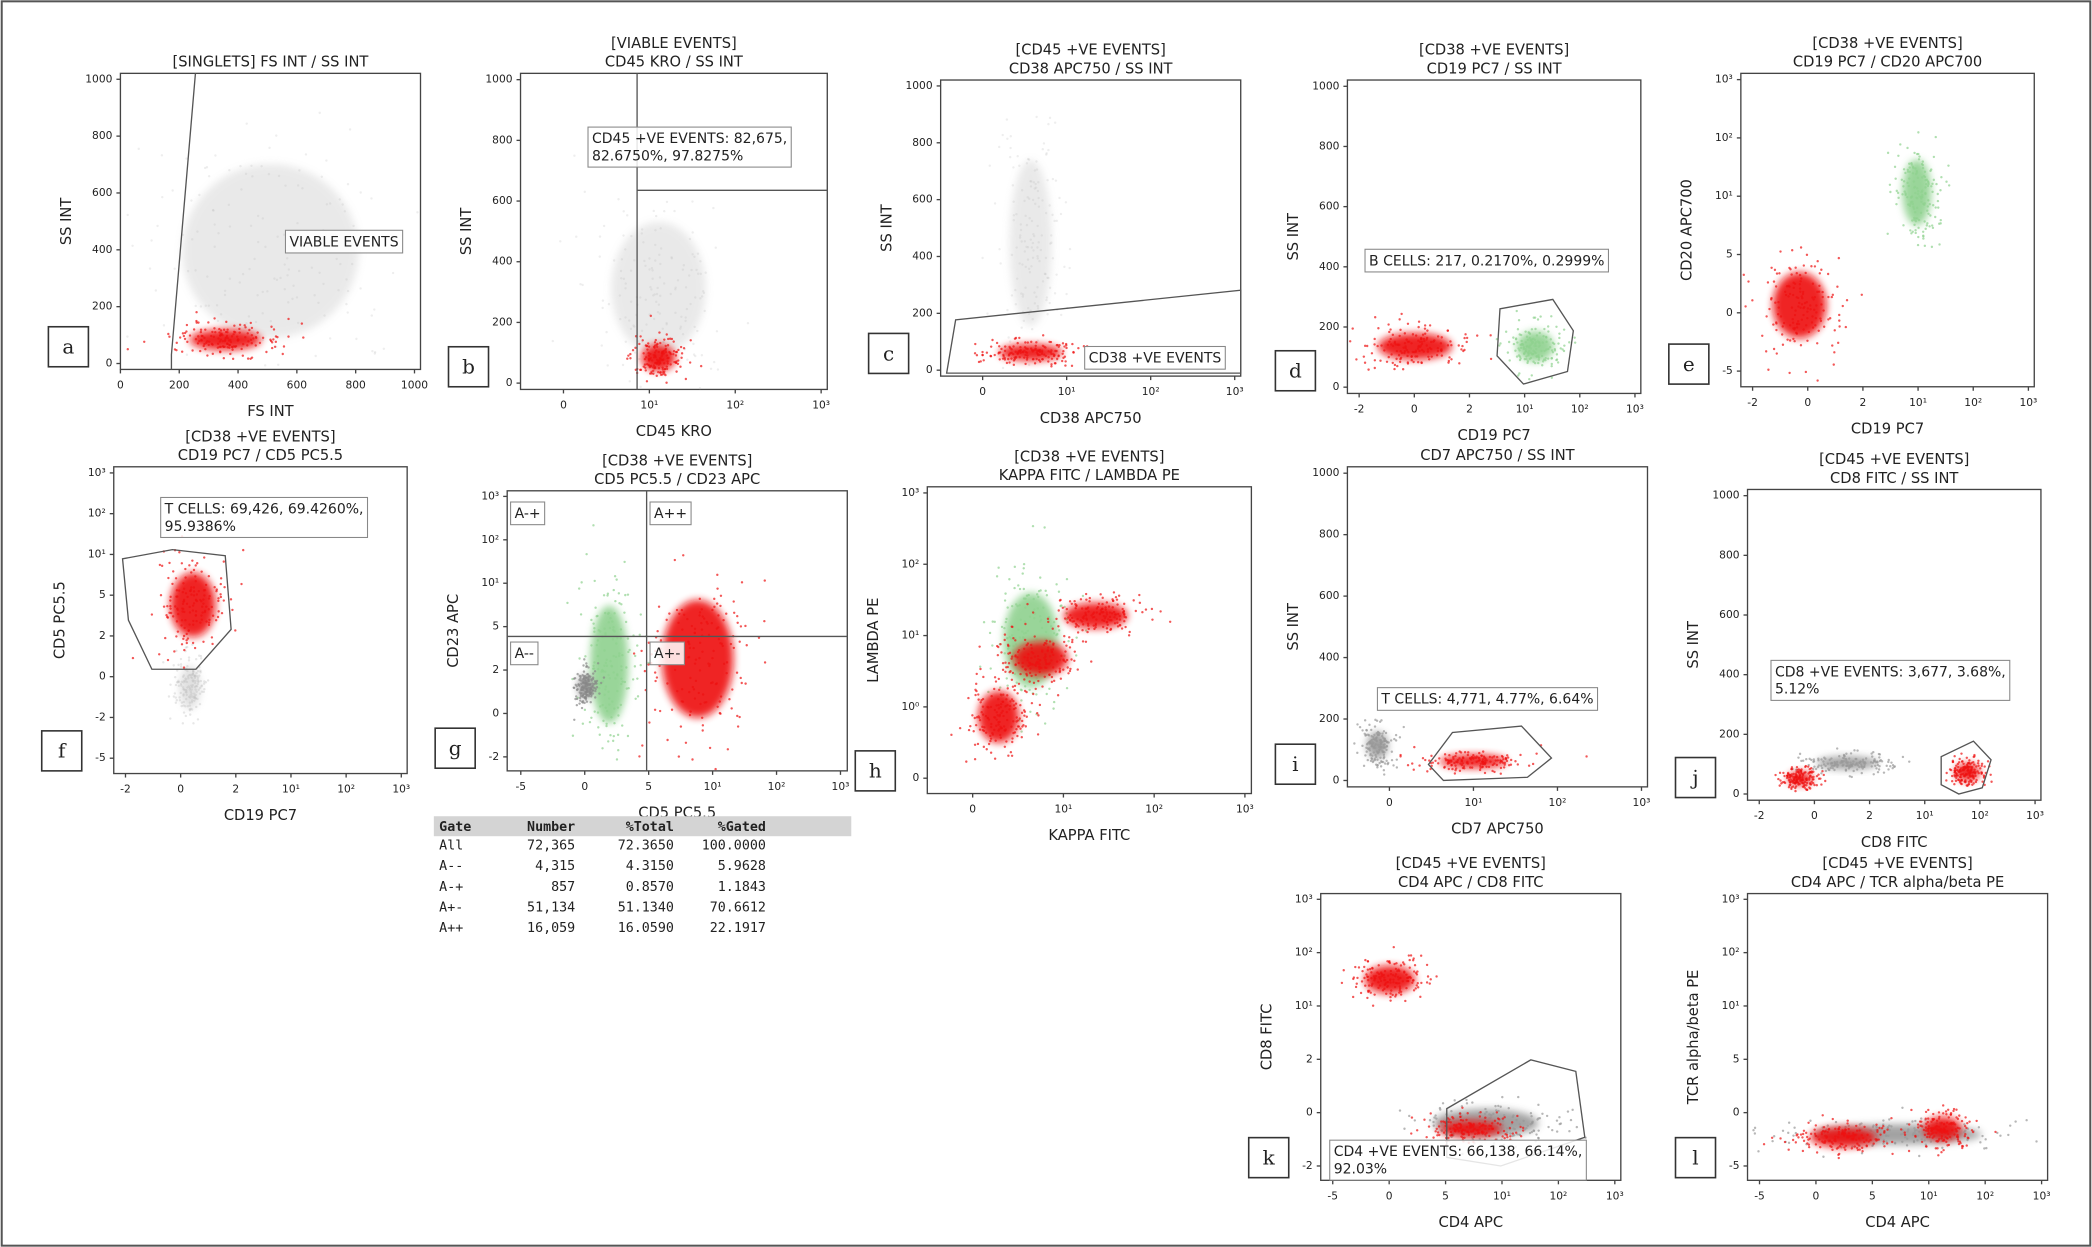 The width and height of the screenshot is (2092, 1247). I want to click on event-cloud, so click(190, 688).